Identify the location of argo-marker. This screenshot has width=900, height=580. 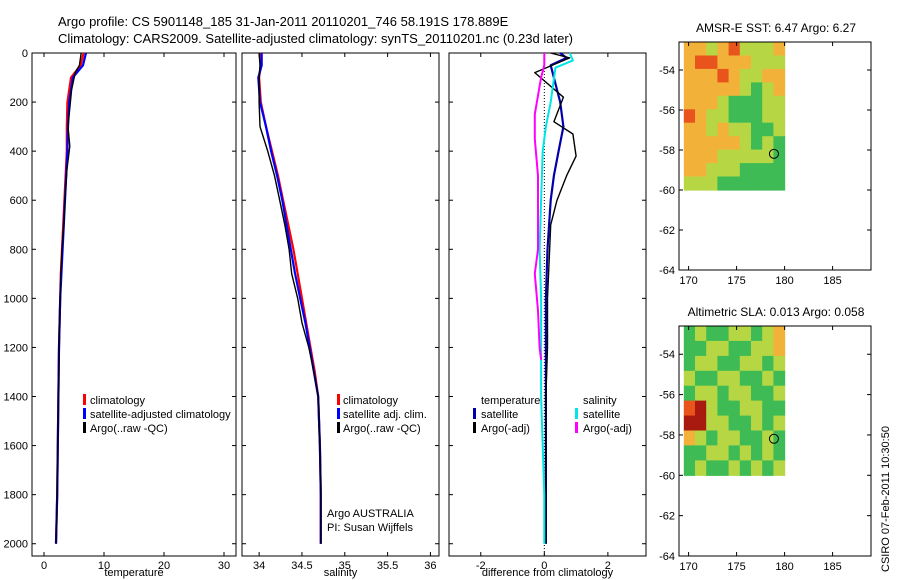
(773, 153).